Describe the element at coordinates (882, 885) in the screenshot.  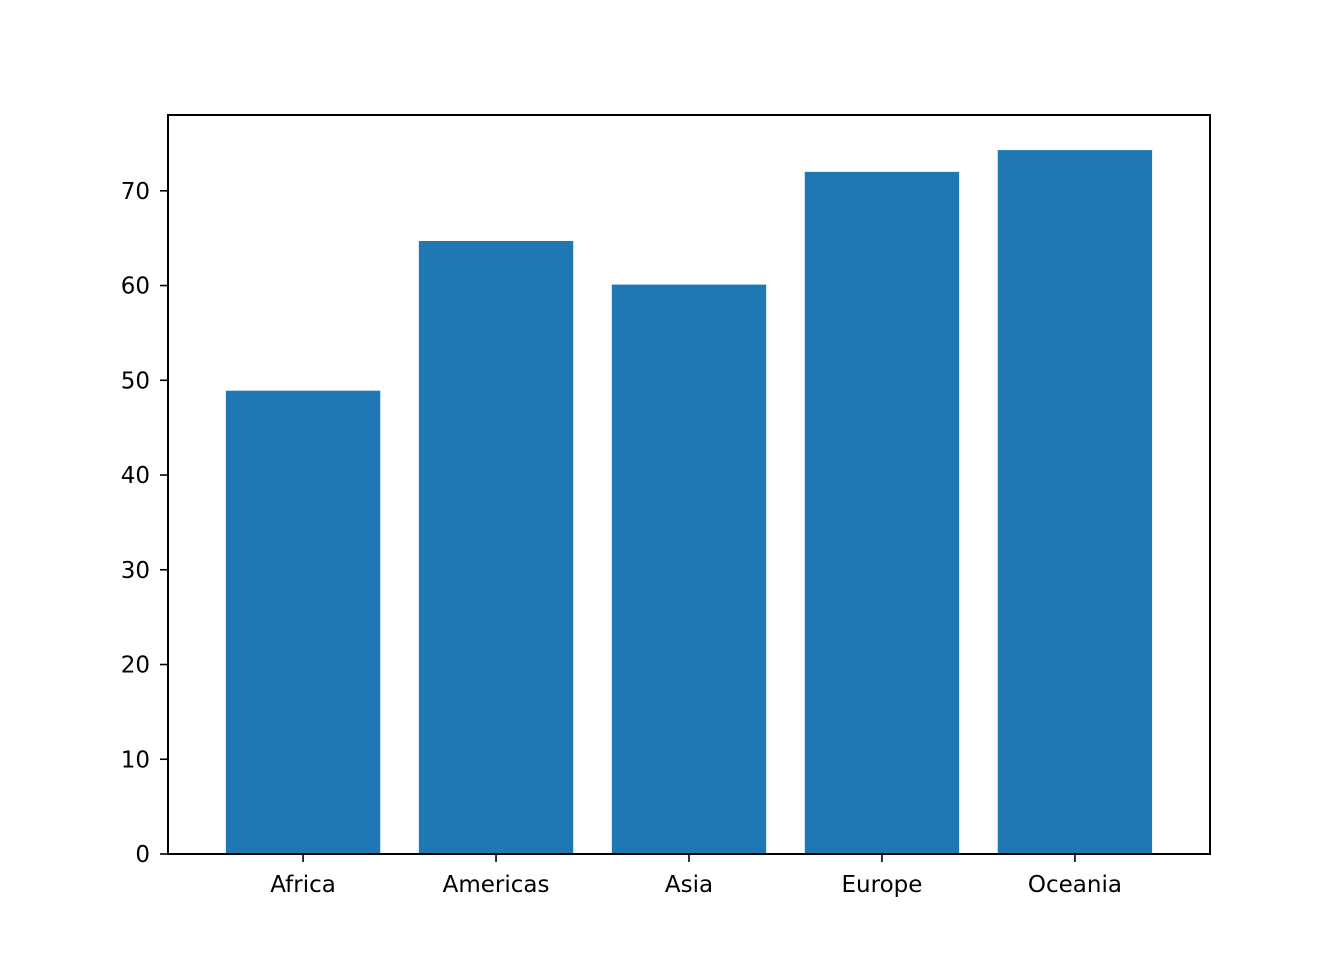
I see `x-tick-label: Europe` at that location.